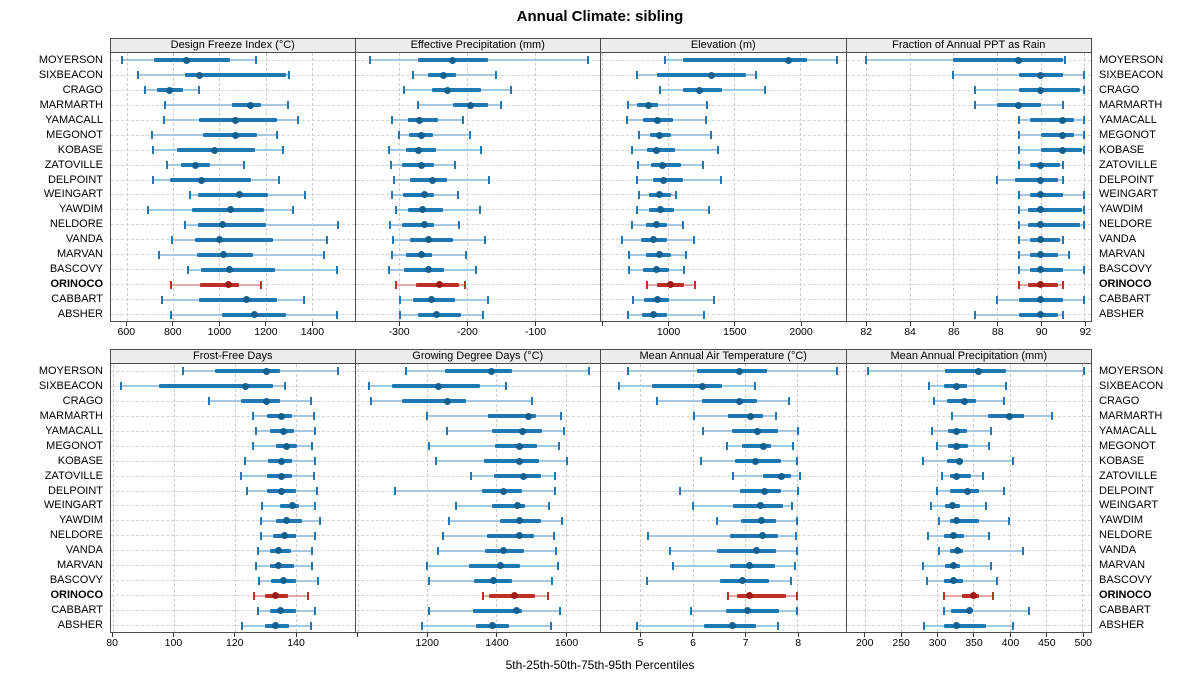  Describe the element at coordinates (640, 643) in the screenshot. I see `x-axis-tick-label: 5` at that location.